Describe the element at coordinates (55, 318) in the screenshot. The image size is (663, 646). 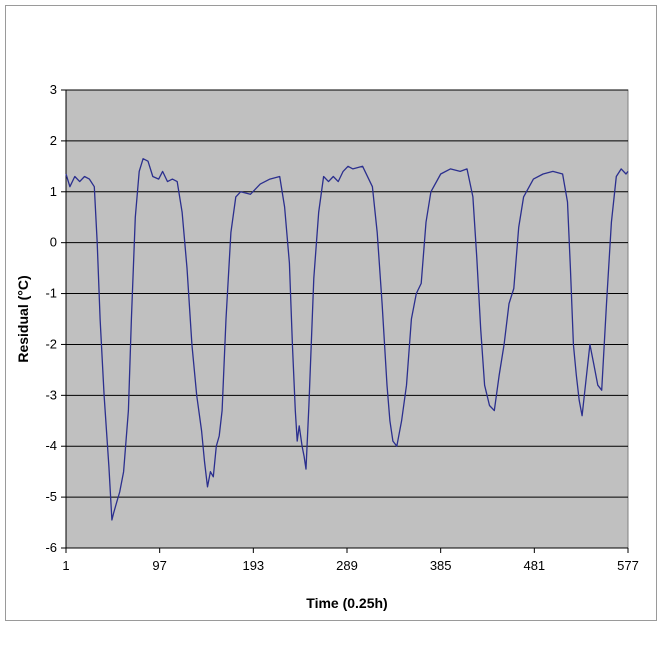
I see `y-axis-ticks: 3 2 1 0 -1 -2 -3 -4 -5 -6` at that location.